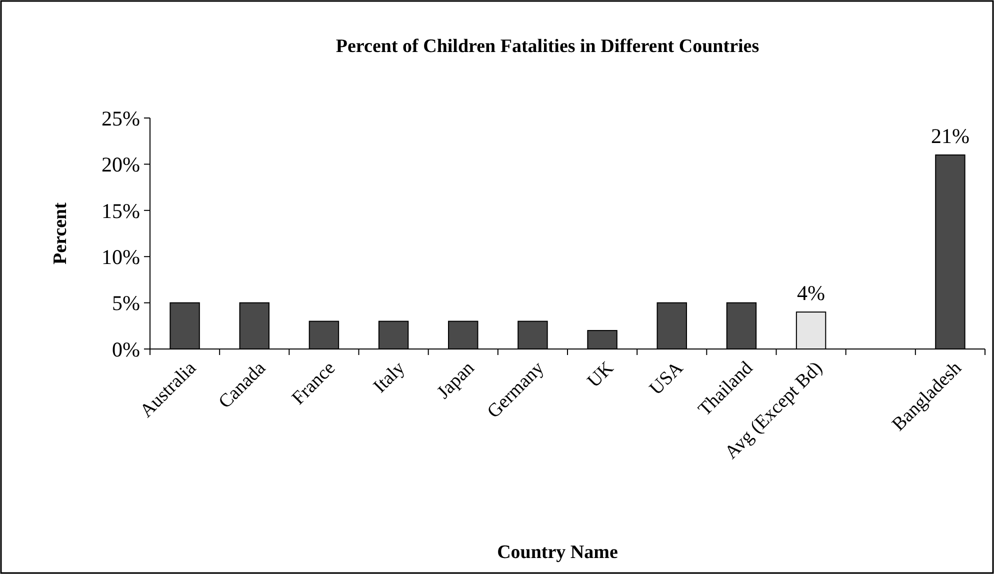 Image resolution: width=994 pixels, height=574 pixels. What do you see at coordinates (121, 118) in the screenshot?
I see `y-tick-label: 25%` at bounding box center [121, 118].